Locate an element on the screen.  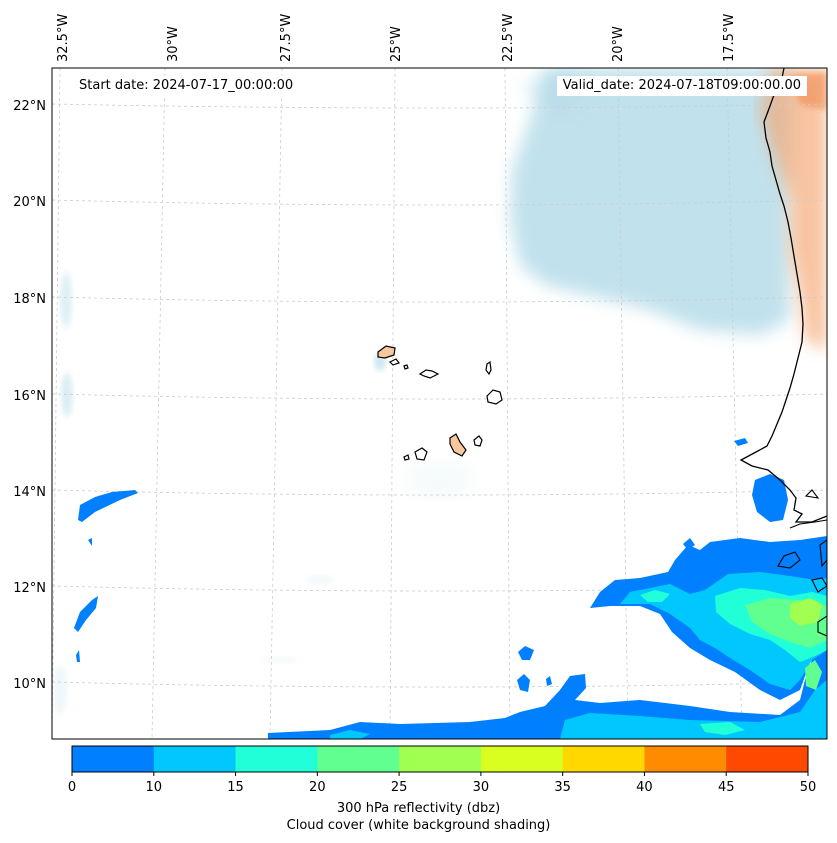
colorbar: 0 10 15 20 25 30 35 40 45 50 is located at coordinates (442, 770).